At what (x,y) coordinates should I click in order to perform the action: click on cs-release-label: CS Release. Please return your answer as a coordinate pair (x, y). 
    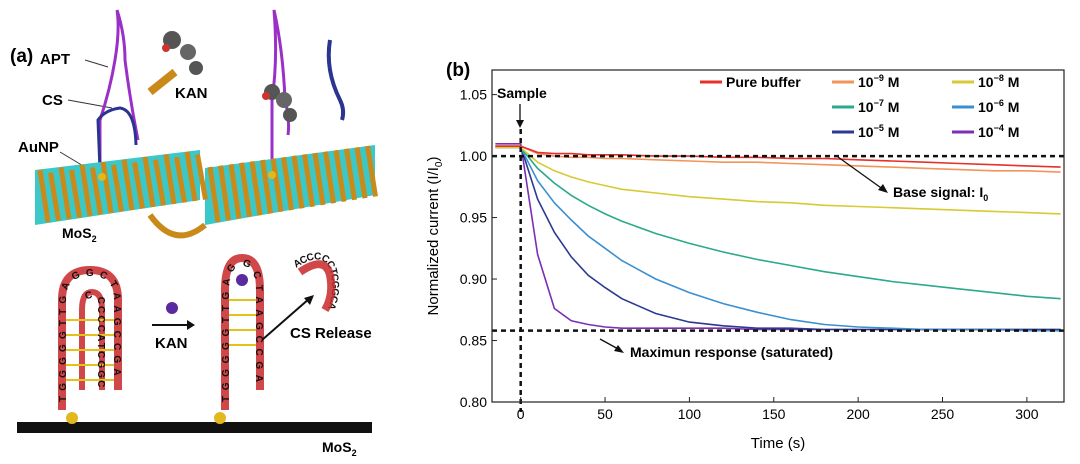
    Looking at the image, I should click on (331, 333).